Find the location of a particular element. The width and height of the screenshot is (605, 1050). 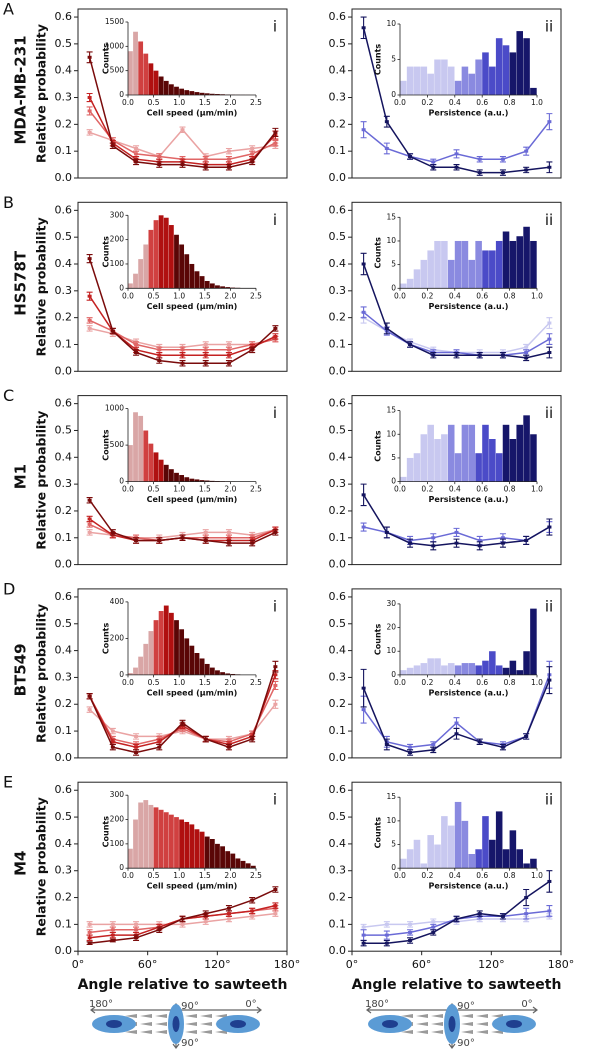

x-tick-label: 60° is located at coordinates (148, 964).